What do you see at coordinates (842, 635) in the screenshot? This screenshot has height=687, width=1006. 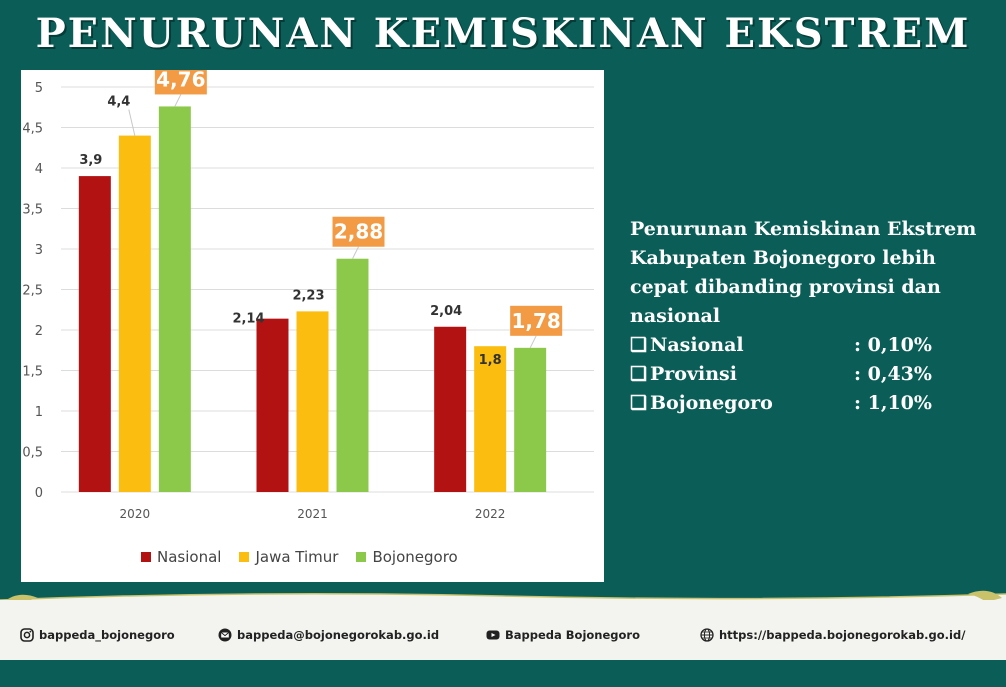 I see `website-url: https://bappeda.bojonegorokab.go.id/` at bounding box center [842, 635].